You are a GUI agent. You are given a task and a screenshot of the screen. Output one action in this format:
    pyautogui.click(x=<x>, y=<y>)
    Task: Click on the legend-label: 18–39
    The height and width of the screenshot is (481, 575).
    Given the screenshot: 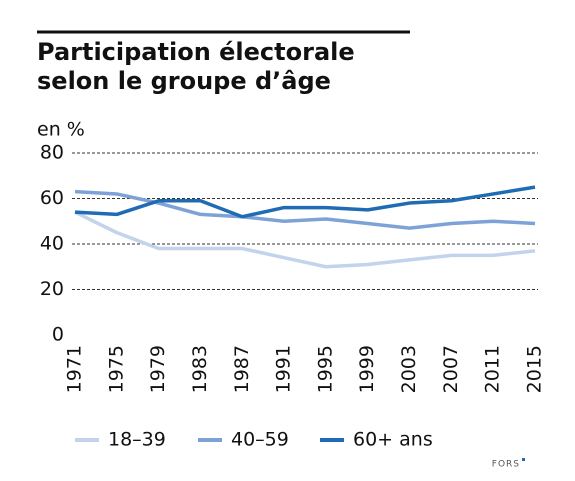 What is the action you would take?
    pyautogui.click(x=137, y=440)
    